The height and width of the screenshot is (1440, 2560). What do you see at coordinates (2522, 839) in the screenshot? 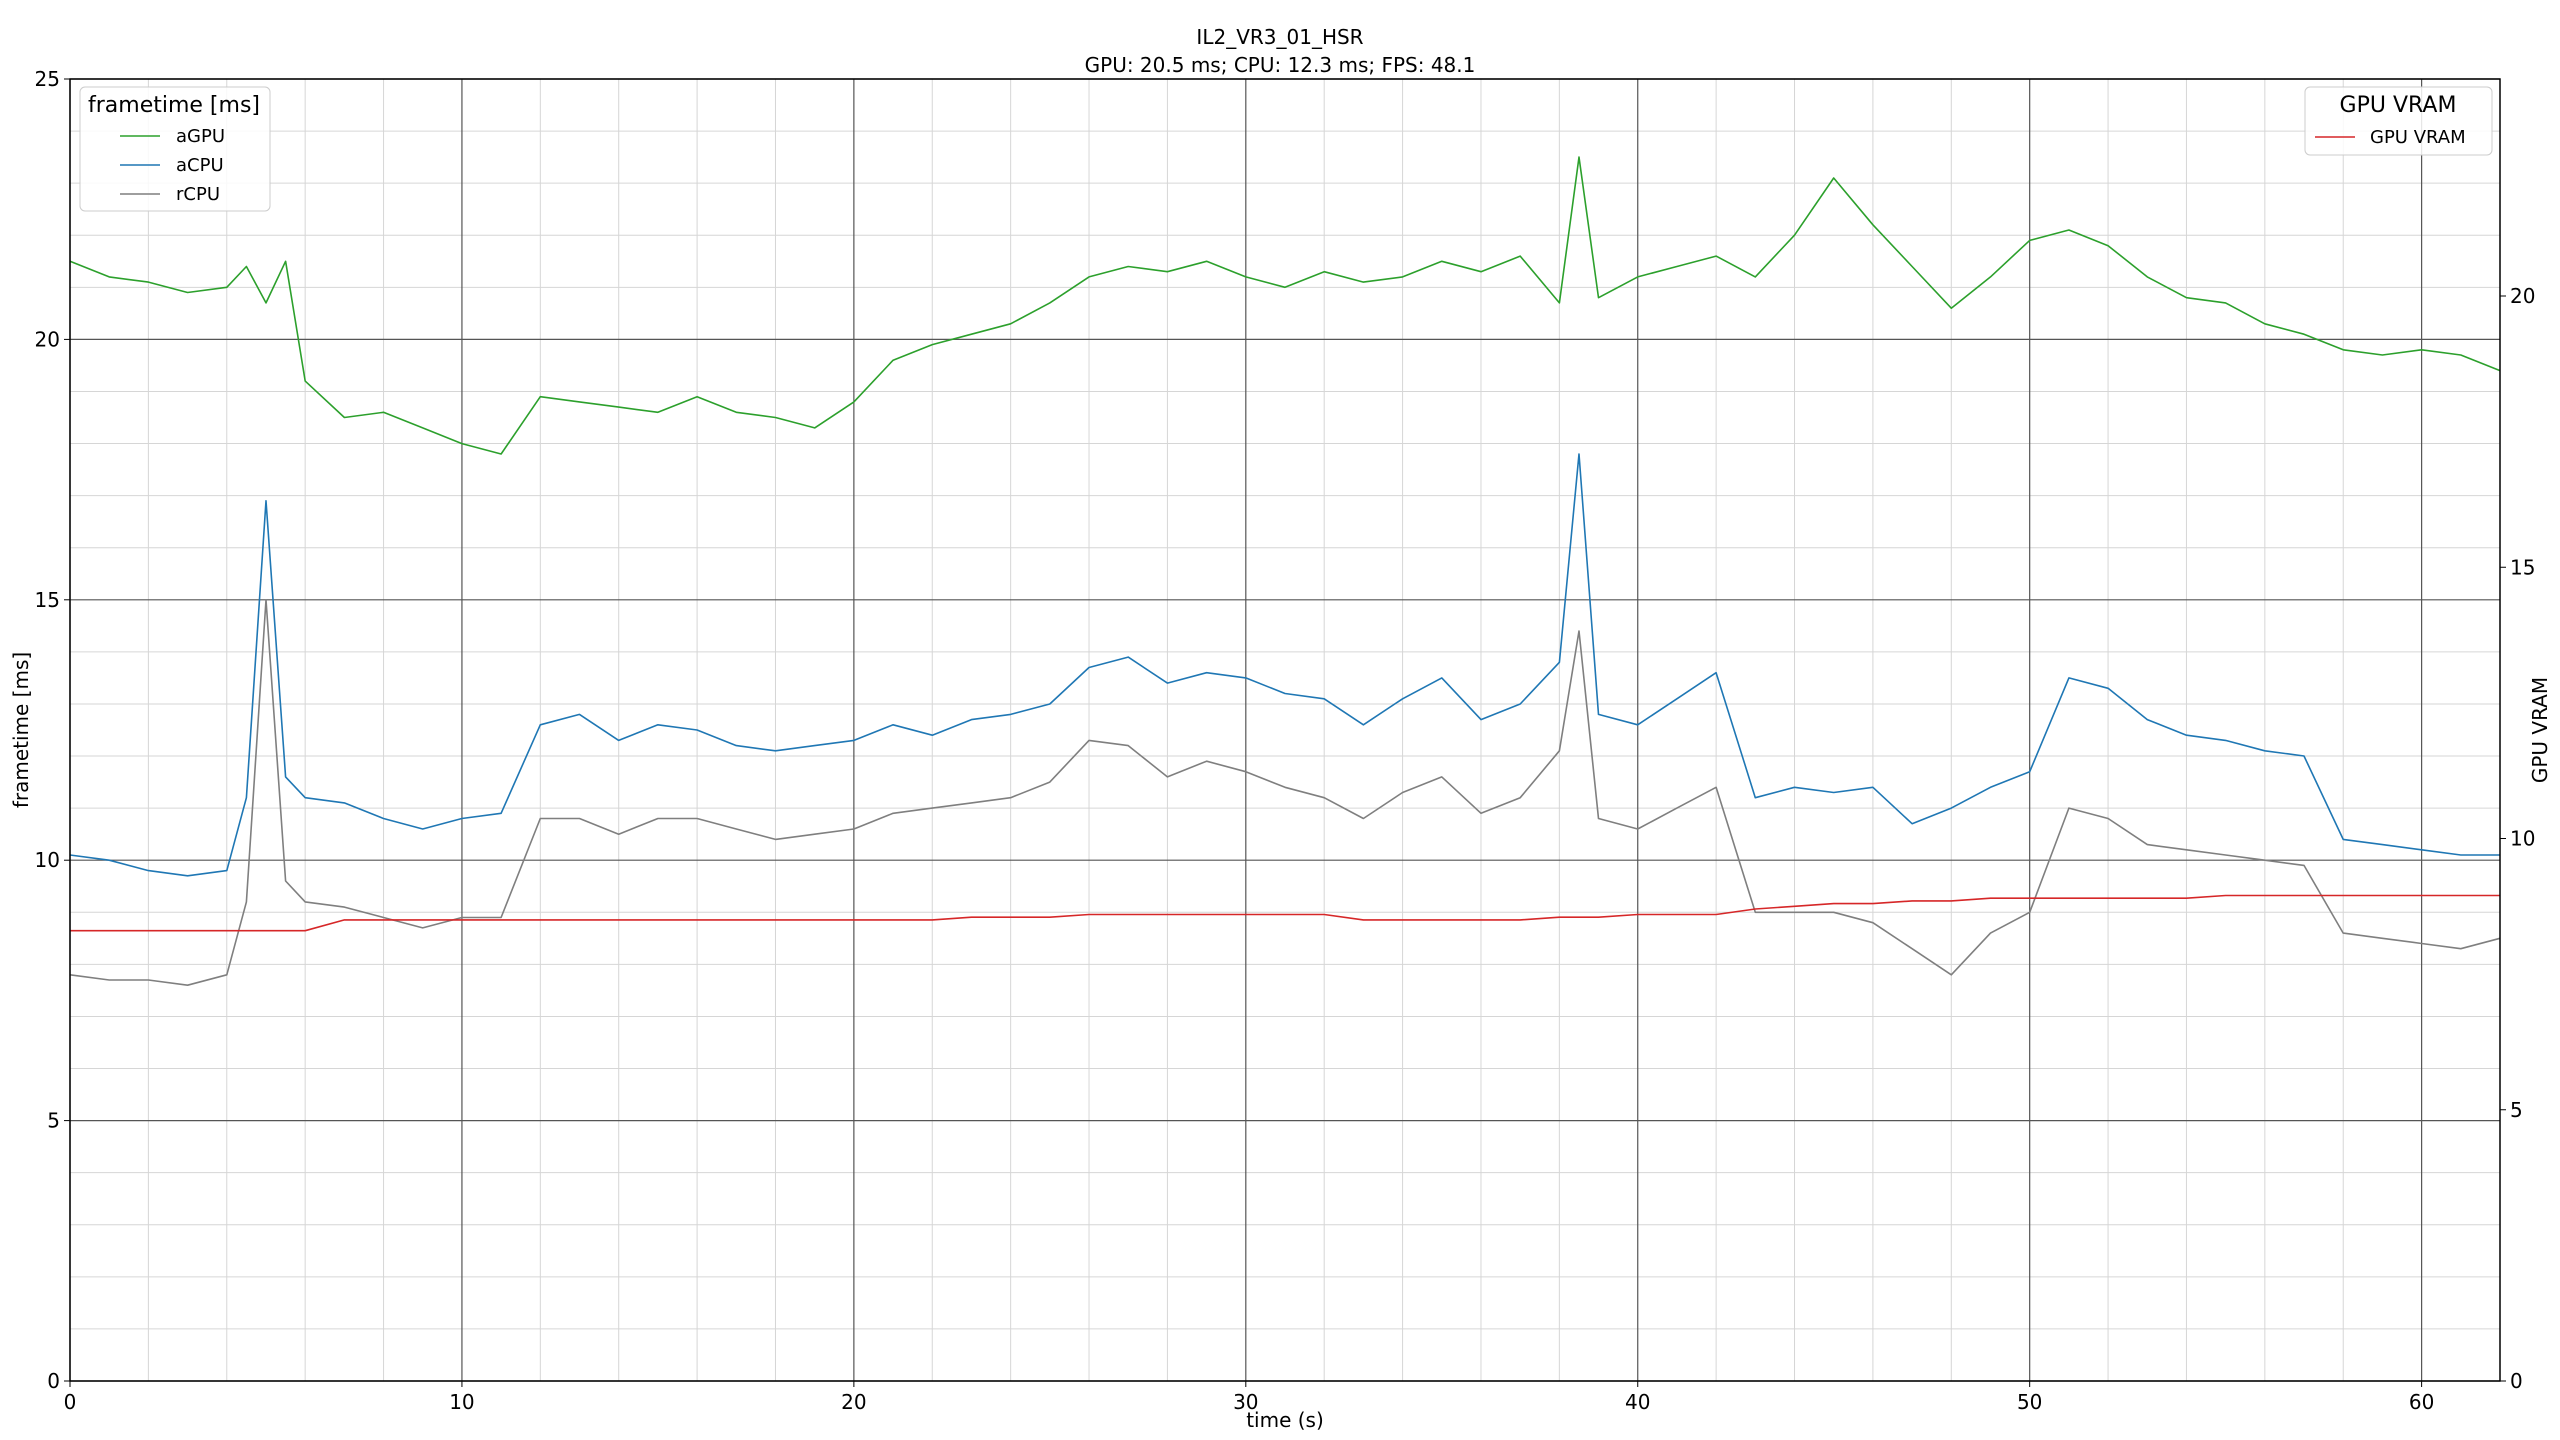
I see `y2-tick-label: 10` at bounding box center [2522, 839].